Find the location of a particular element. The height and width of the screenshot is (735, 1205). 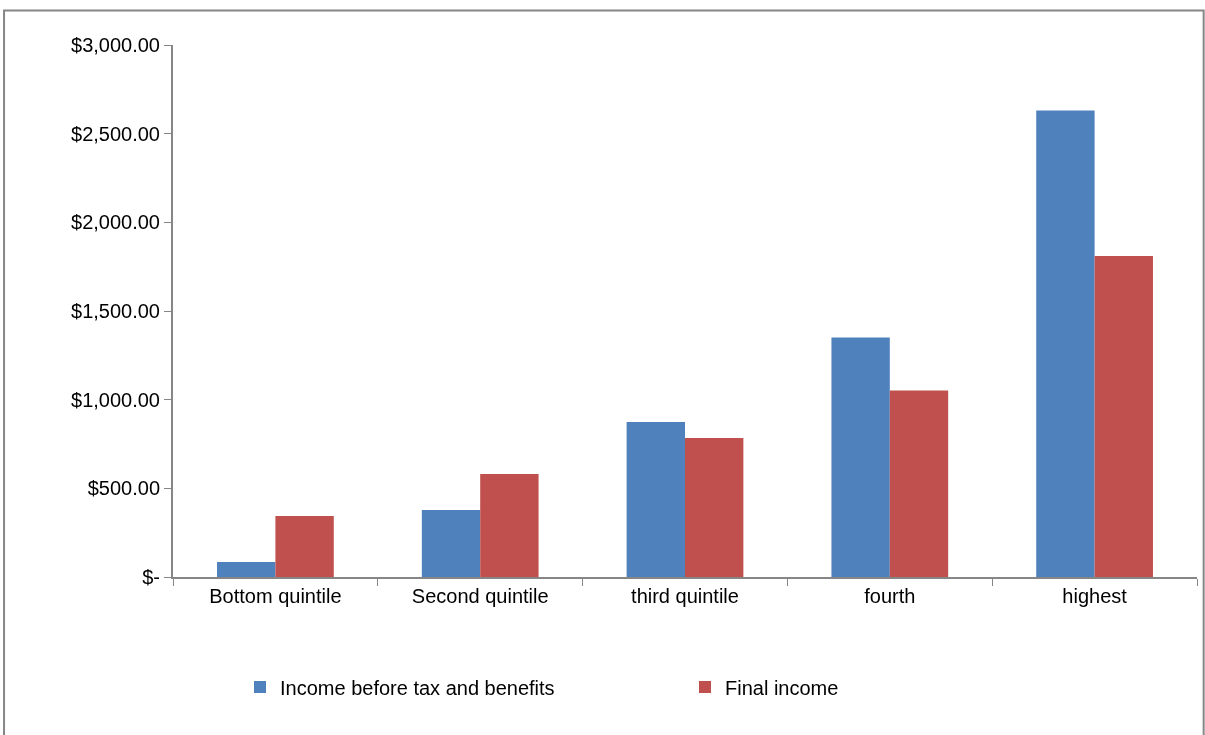

x-tick-label: fourth is located at coordinates (890, 596).